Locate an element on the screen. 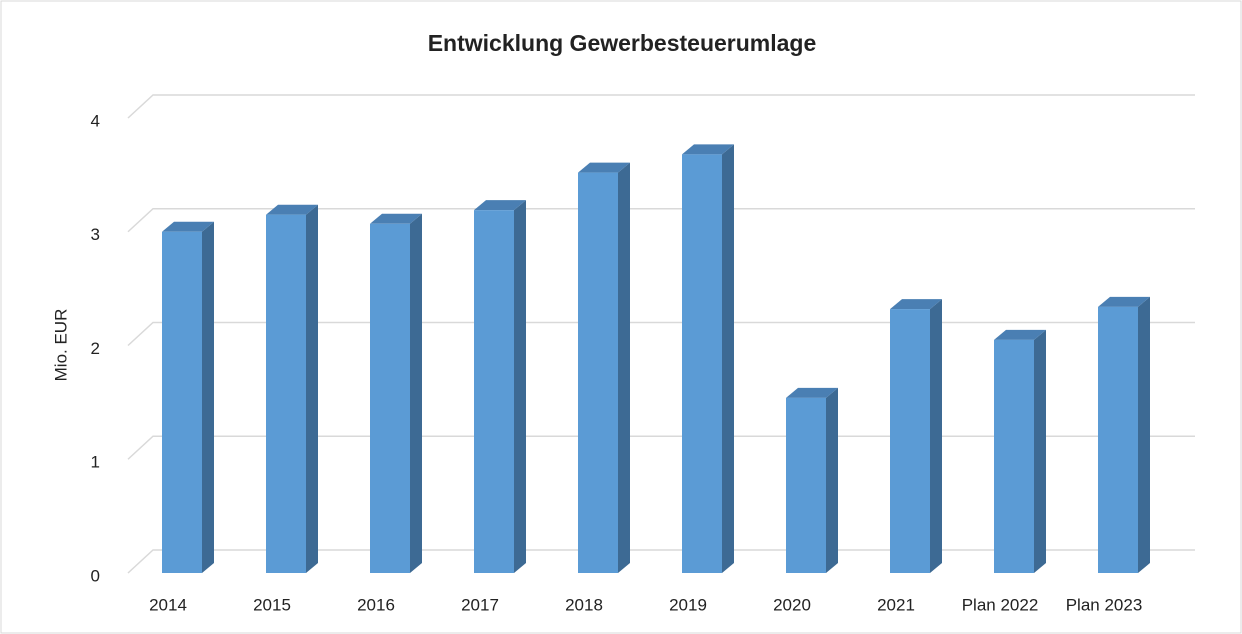  x-tick-label: 2018 is located at coordinates (584, 604).